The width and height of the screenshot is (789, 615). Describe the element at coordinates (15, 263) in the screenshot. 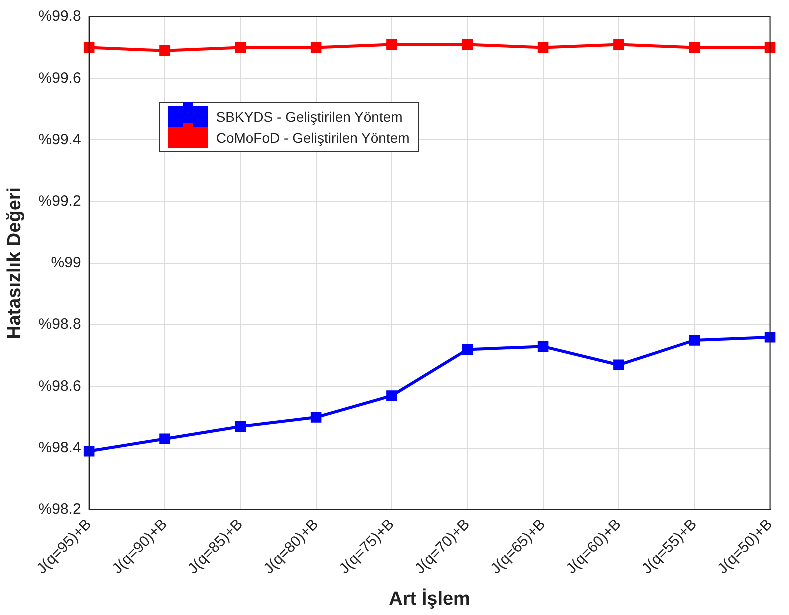

I see `y-axis-title: Hatasızlık Değeri` at that location.